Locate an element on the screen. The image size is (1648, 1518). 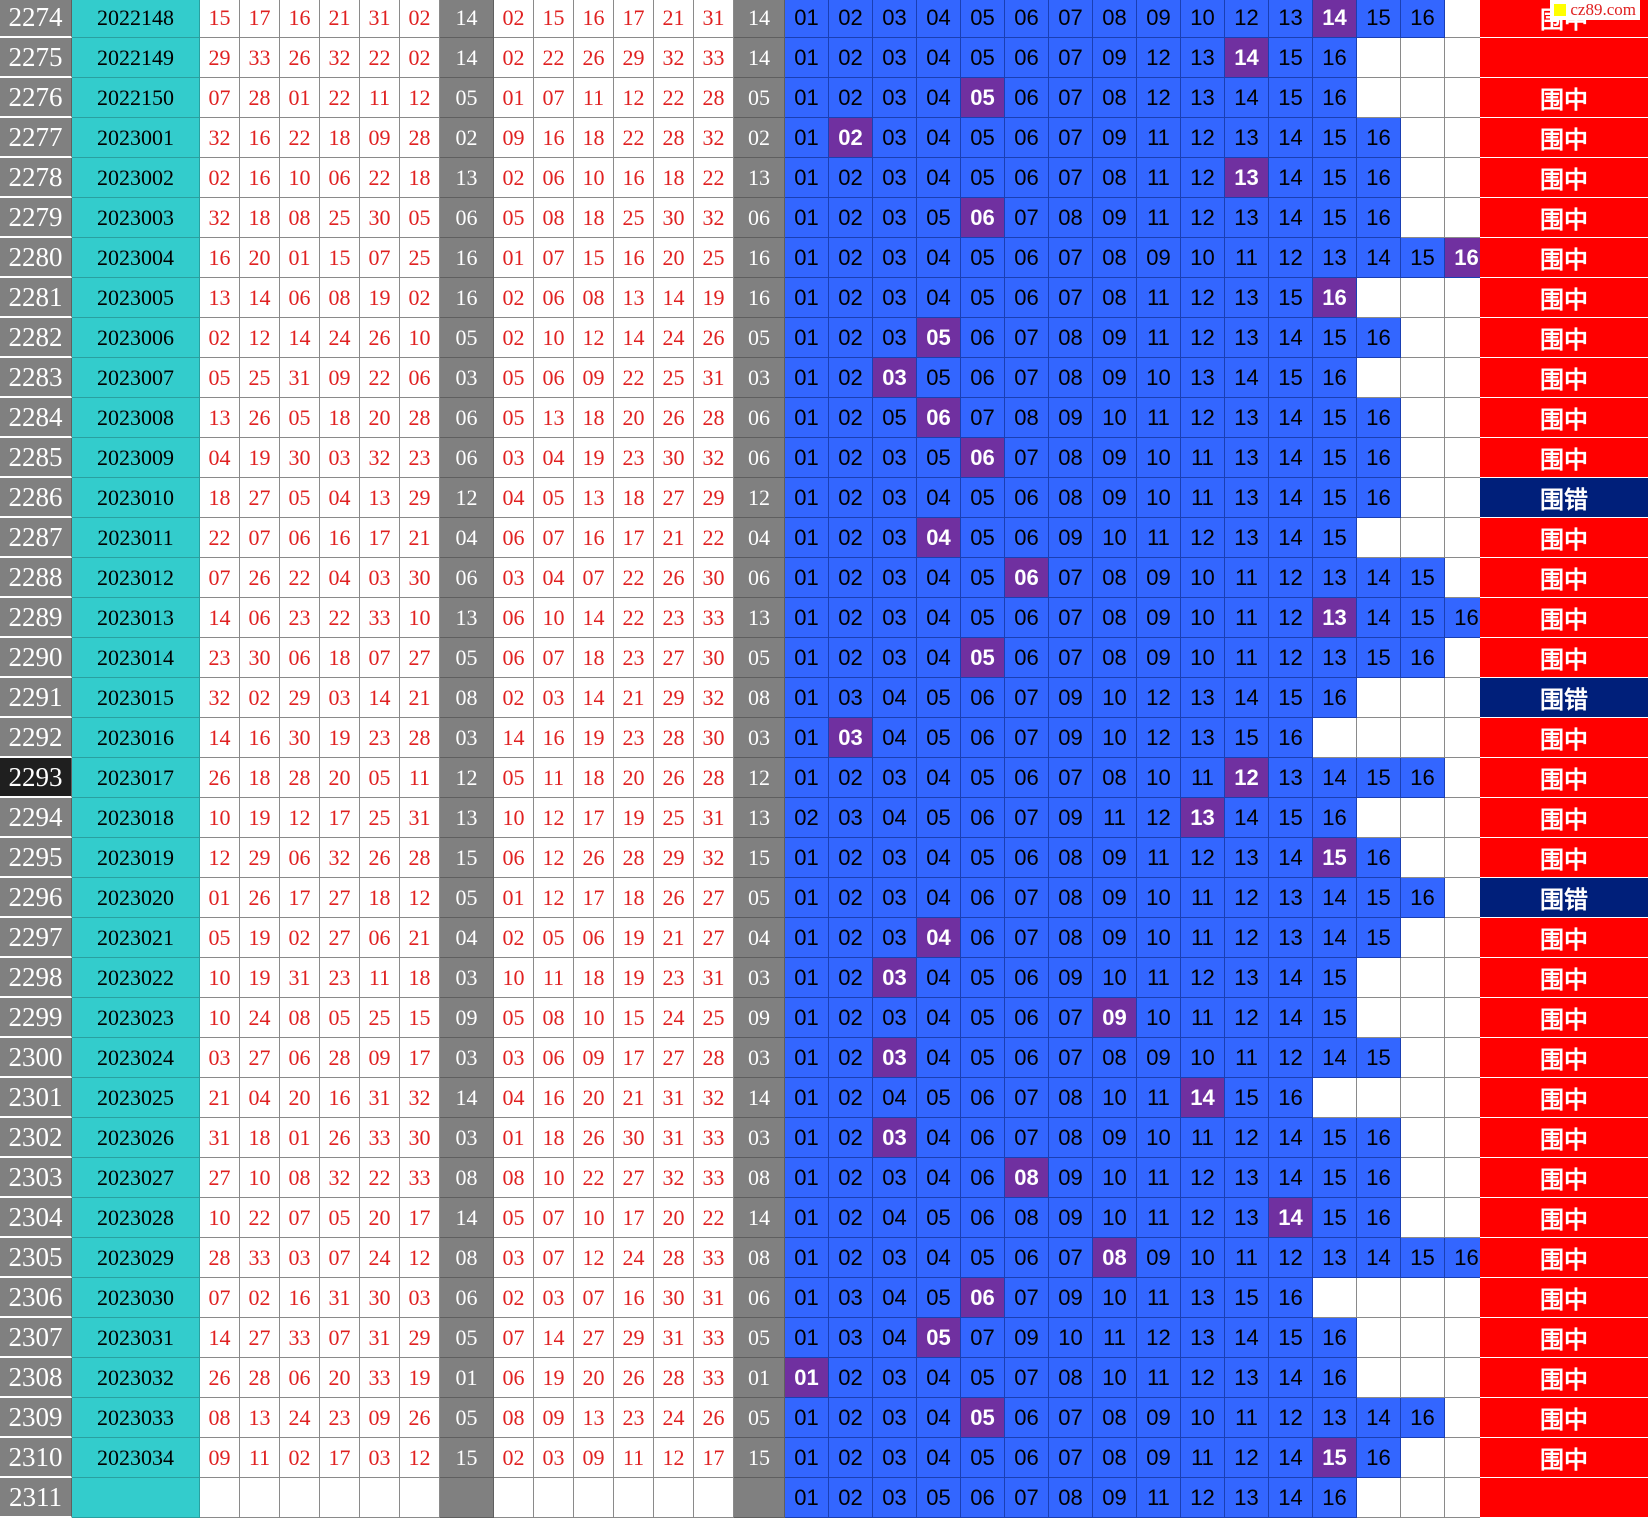
predicted-number-hit: 05 is located at coordinates (983, 1418).